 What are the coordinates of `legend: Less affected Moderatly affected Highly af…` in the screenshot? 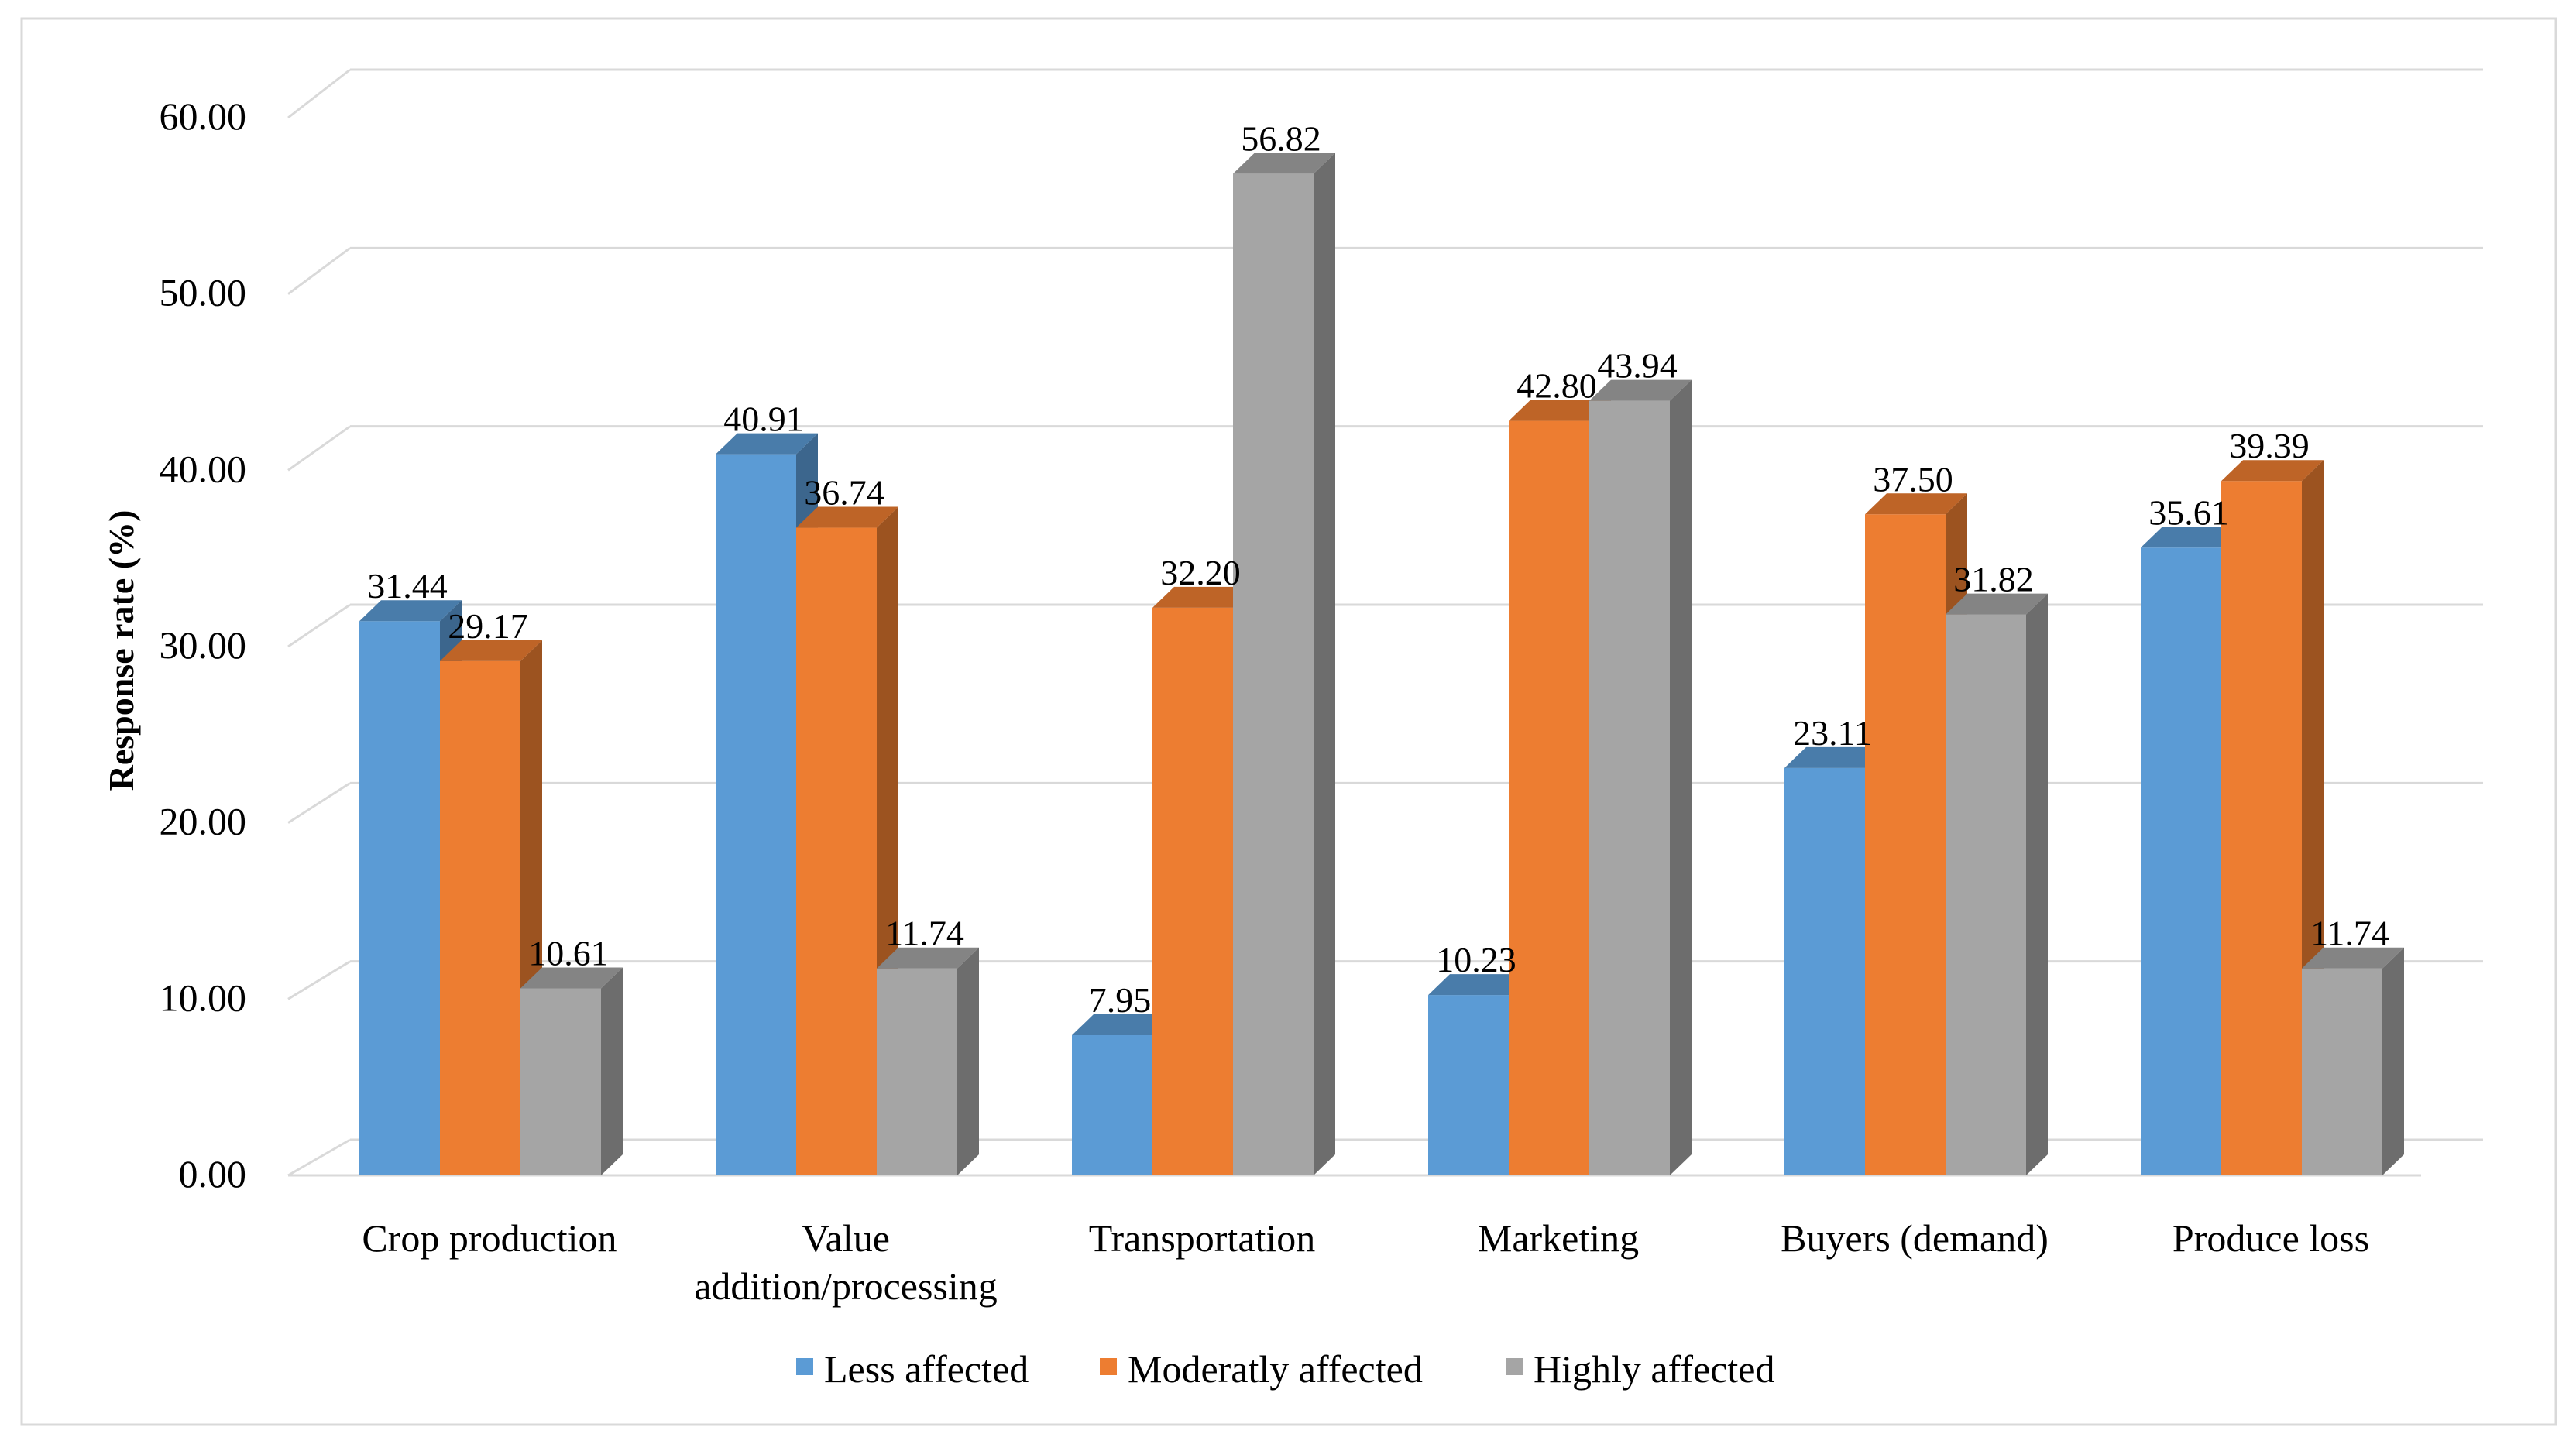 It's located at (1285, 1369).